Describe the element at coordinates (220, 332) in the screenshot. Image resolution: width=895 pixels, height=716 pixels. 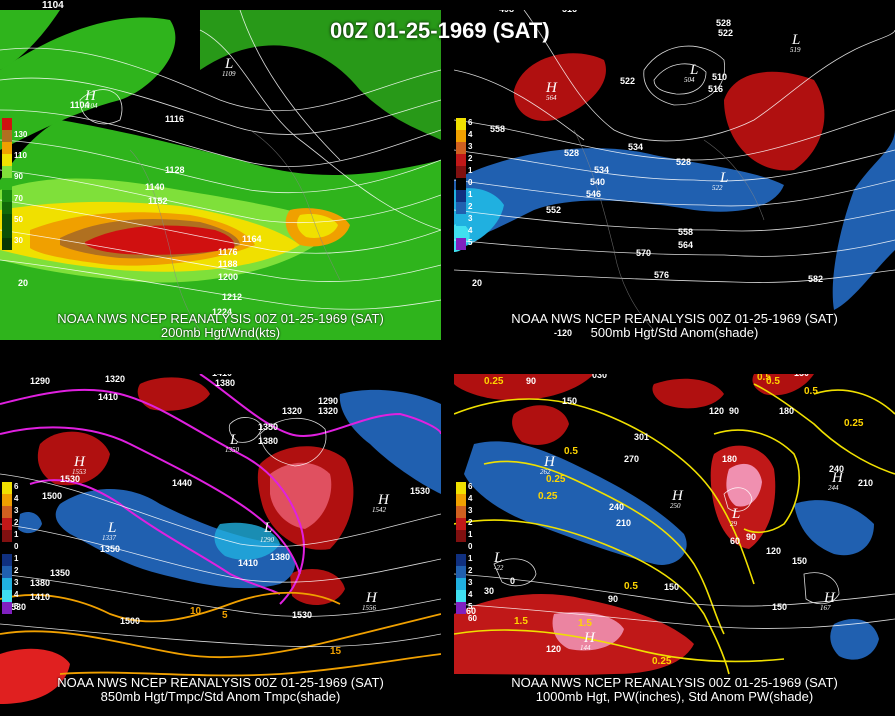
I see `caption-line2: 200mb Hgt/Wnd(kts)` at that location.